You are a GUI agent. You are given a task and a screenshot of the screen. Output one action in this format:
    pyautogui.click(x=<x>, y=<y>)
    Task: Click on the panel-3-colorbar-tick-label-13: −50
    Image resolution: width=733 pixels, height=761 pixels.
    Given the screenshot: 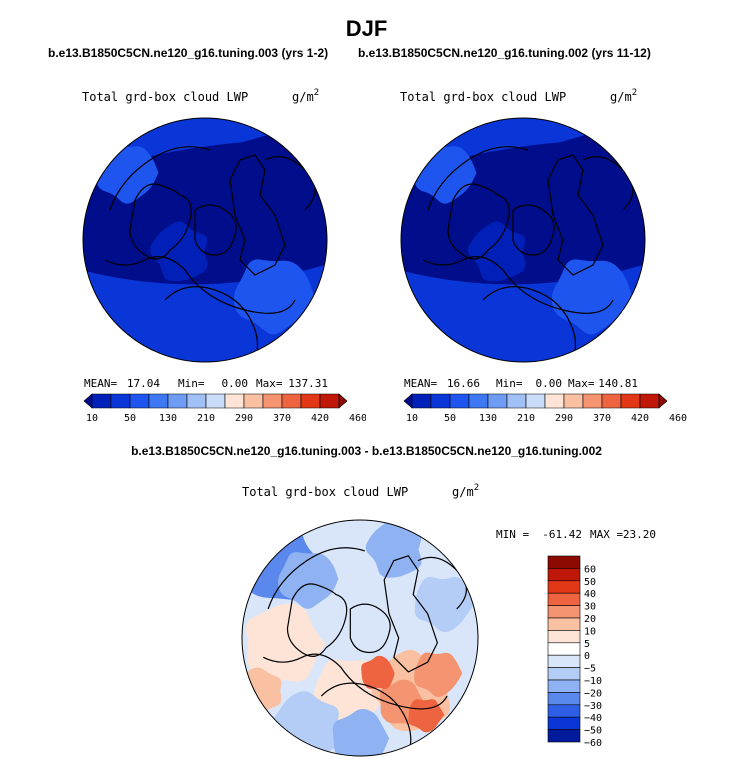 What is the action you would take?
    pyautogui.click(x=593, y=731)
    